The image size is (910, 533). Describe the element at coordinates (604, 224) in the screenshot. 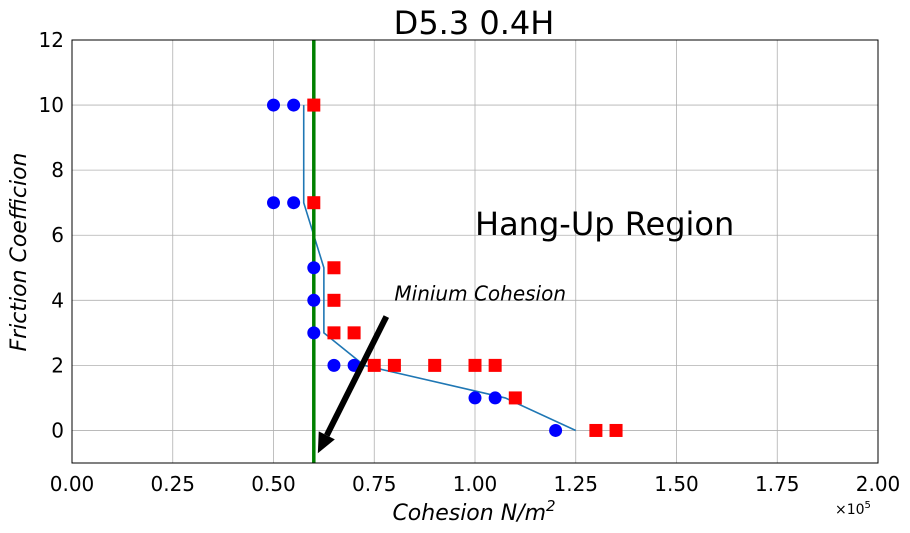

I see `hang-up-region-annotation: Hang-Up Region` at that location.